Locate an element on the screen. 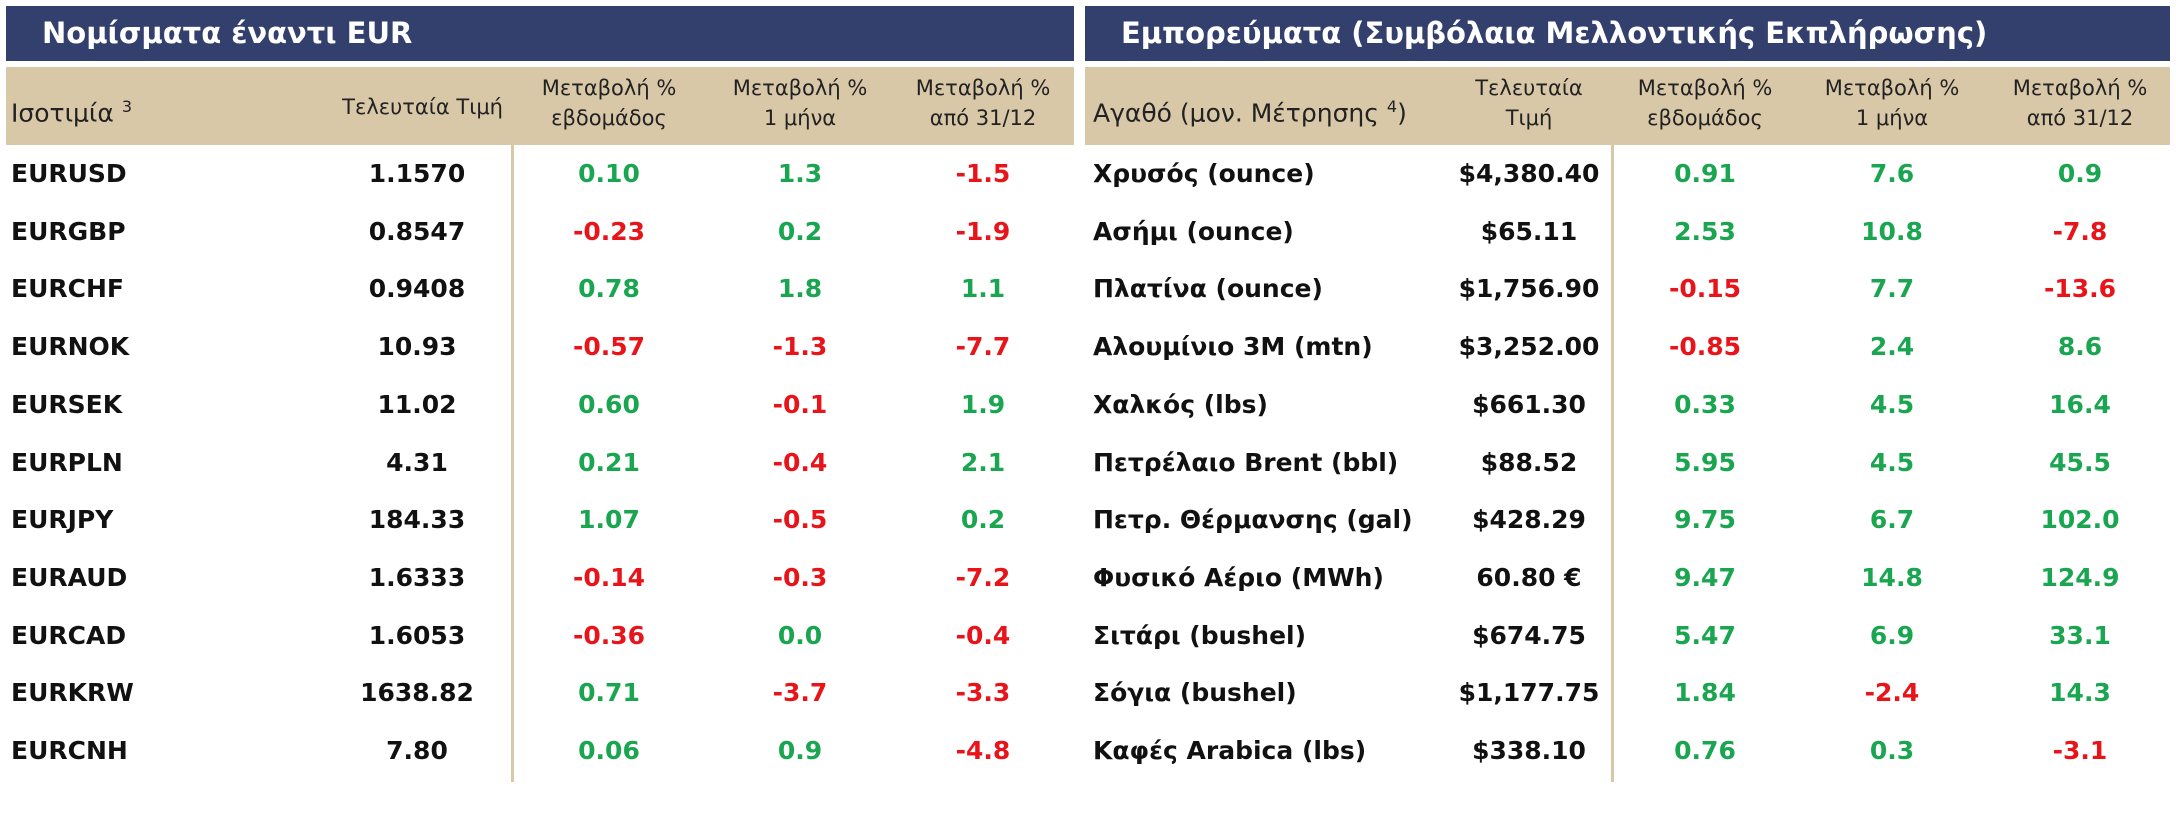 This screenshot has width=2176, height=826. cell-value: 0.2 is located at coordinates (800, 232).